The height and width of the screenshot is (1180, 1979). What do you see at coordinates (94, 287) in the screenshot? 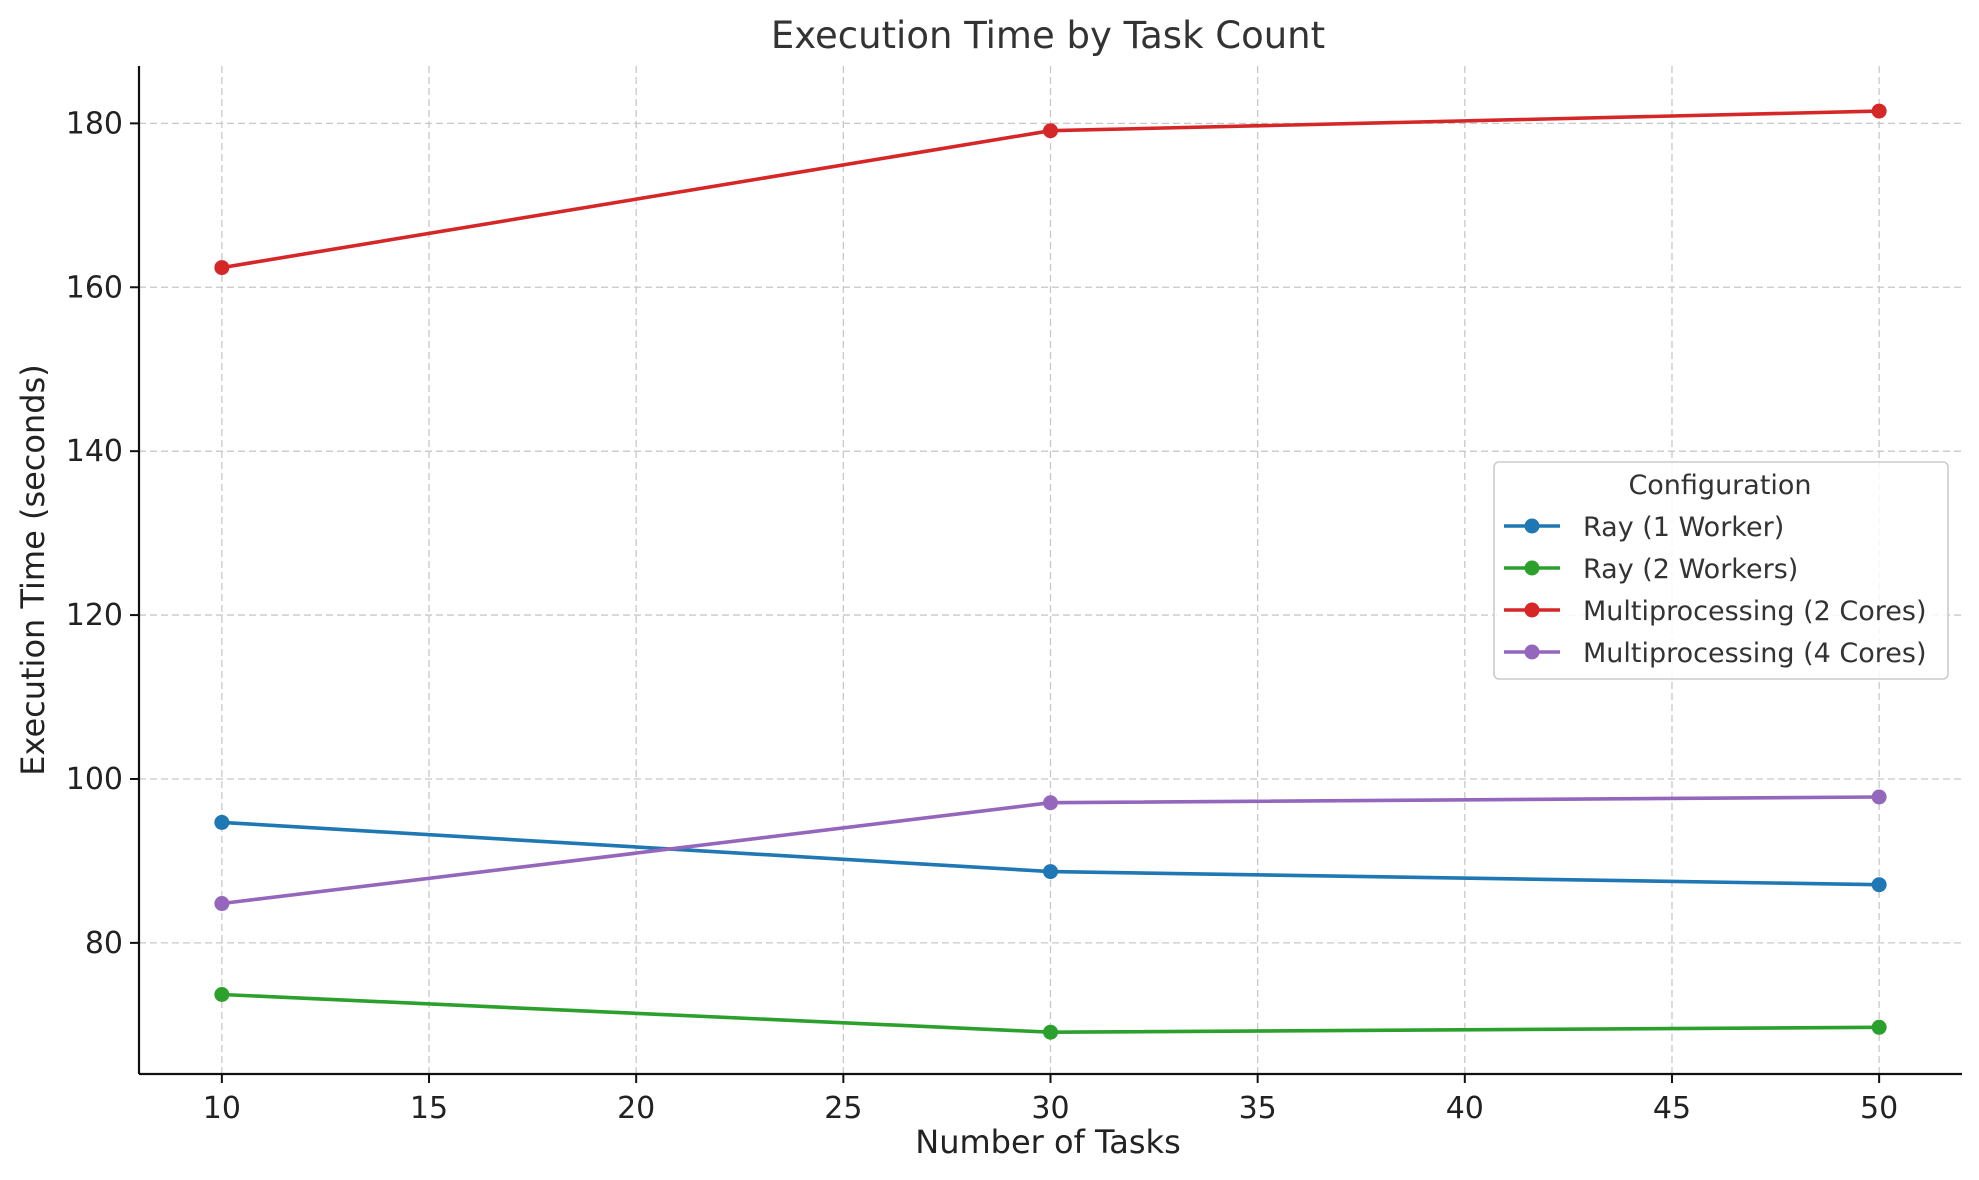
I see `y-tick-label: 160` at bounding box center [94, 287].